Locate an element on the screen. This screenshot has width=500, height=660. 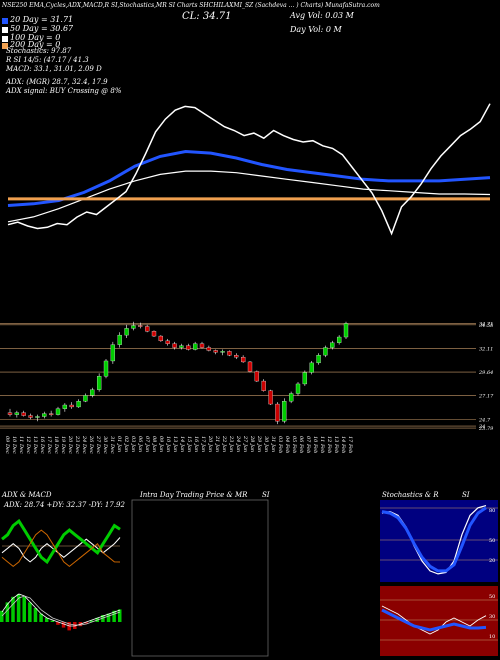
date-tick-label: 23 Jan is located at coordinates (231, 443).